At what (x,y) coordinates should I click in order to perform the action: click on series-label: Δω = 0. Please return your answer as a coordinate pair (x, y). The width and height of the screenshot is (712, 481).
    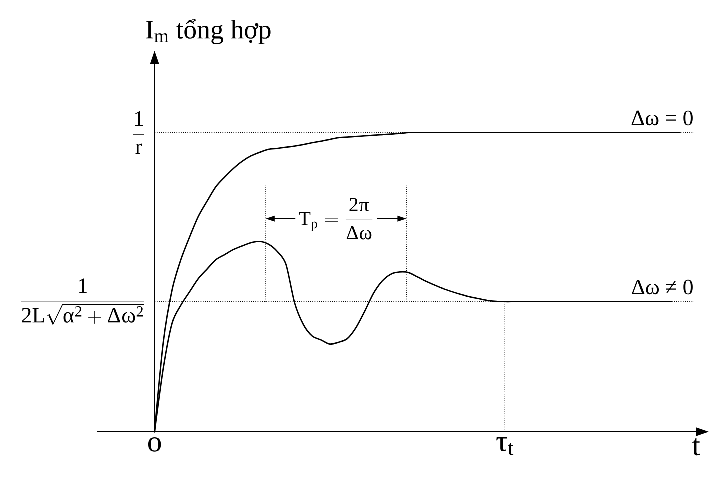
    Looking at the image, I should click on (662, 118).